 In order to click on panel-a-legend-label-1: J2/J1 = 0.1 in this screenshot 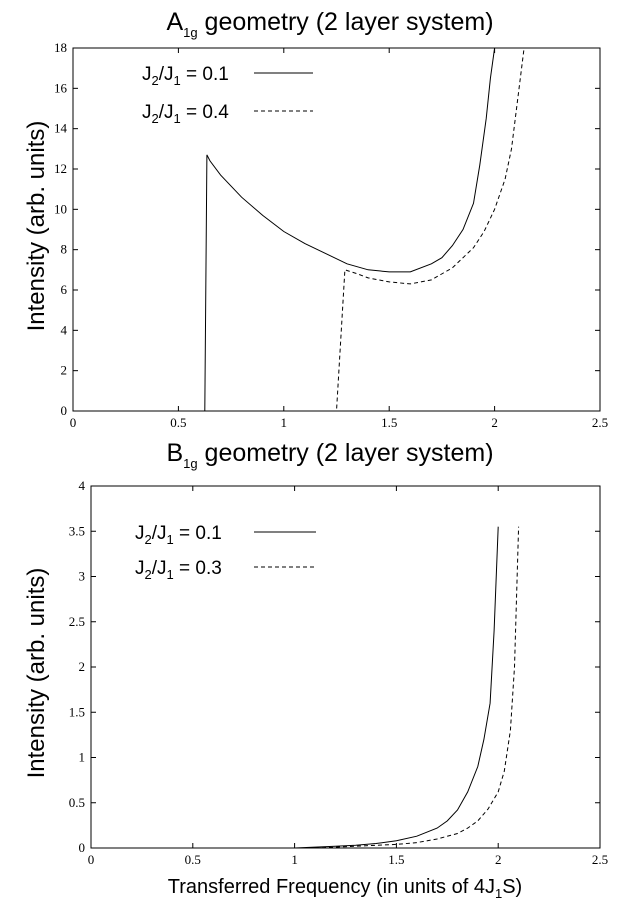, I will do `click(185, 76)`.